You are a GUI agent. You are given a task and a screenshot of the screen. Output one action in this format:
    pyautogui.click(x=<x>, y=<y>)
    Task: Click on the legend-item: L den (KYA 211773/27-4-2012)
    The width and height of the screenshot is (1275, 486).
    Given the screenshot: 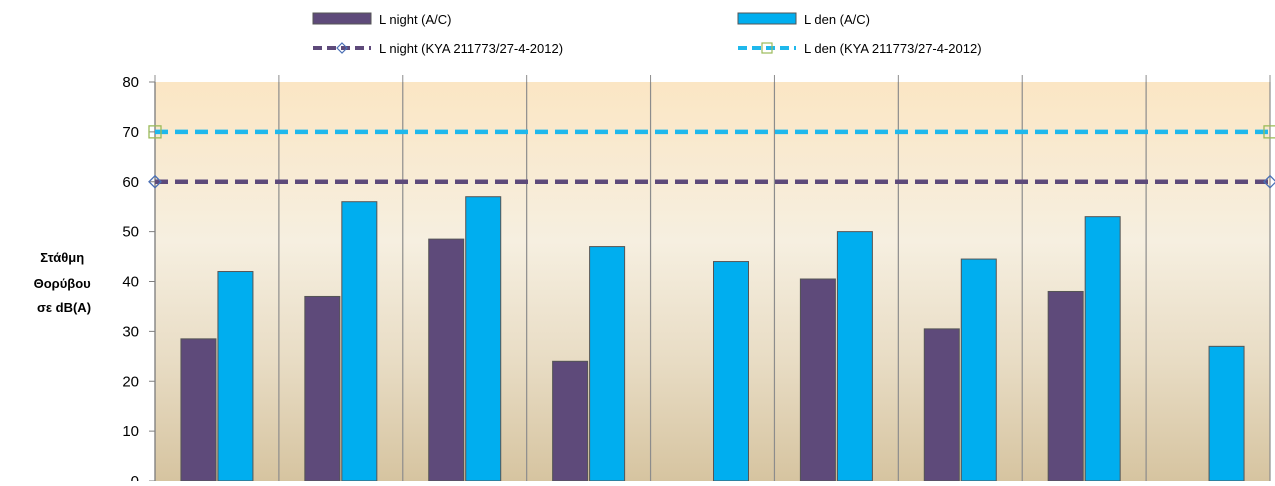 What is the action you would take?
    pyautogui.click(x=860, y=48)
    